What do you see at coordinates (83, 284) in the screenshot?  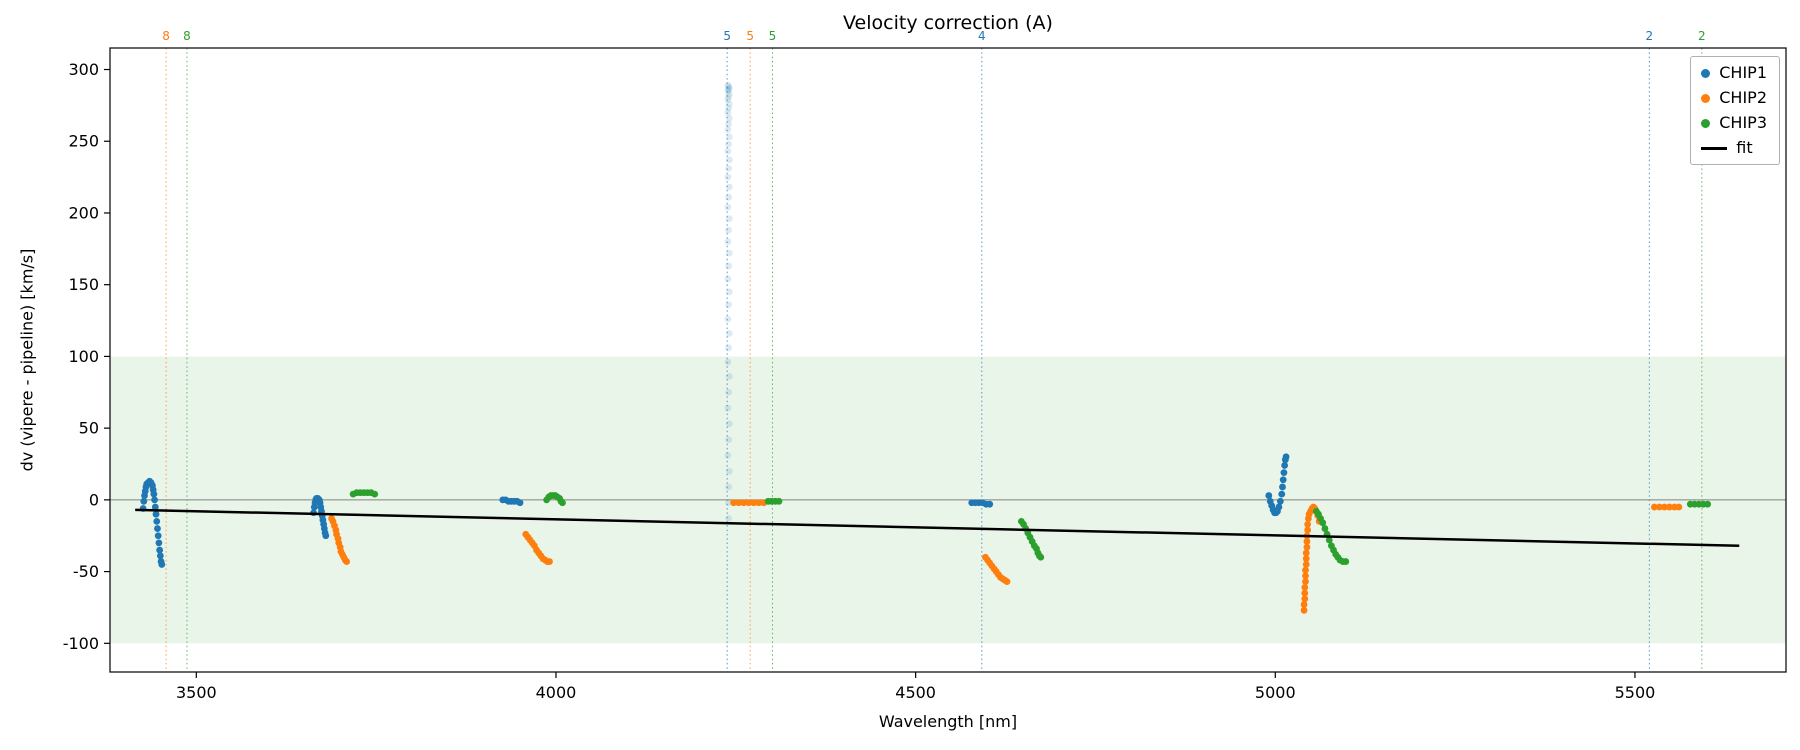 I see `y-tick-label: 150` at bounding box center [83, 284].